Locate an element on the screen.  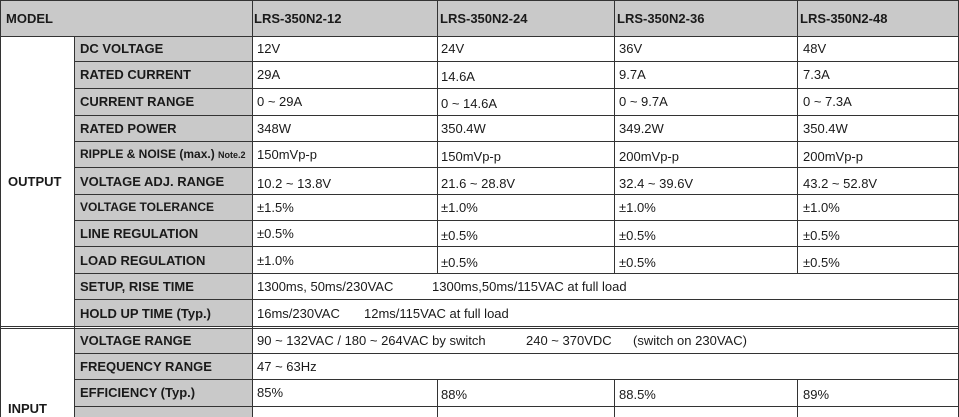
rated-current-1: 29A is located at coordinates (269, 74).